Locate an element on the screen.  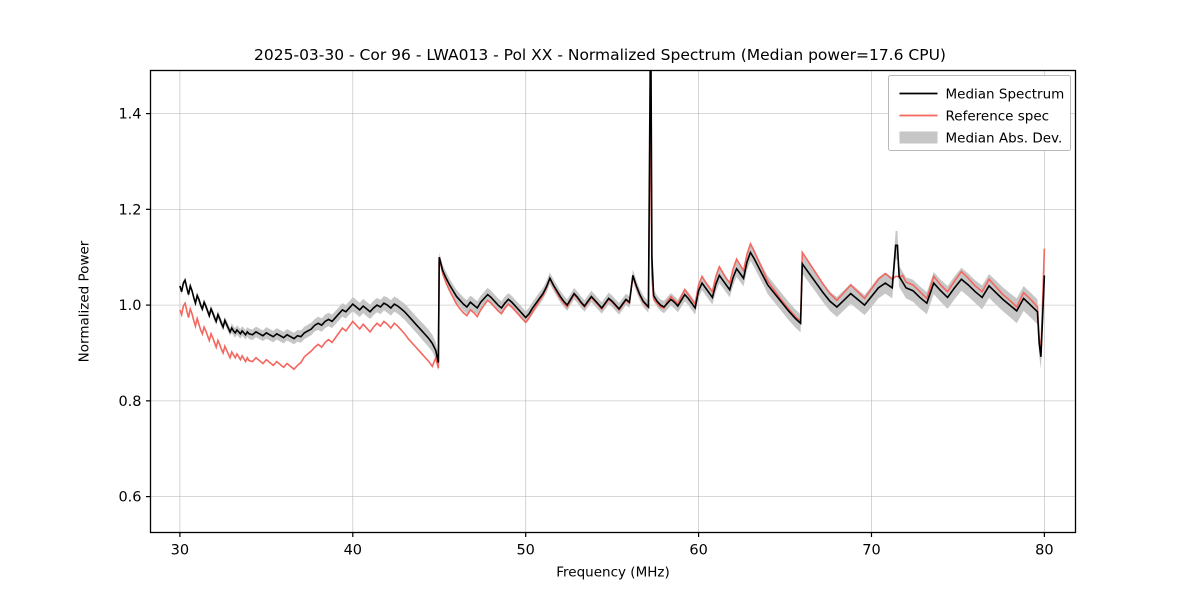
y-axis-ticks: 0.6 0.8 1.0 1.2 1.4 is located at coordinates (134, 306).